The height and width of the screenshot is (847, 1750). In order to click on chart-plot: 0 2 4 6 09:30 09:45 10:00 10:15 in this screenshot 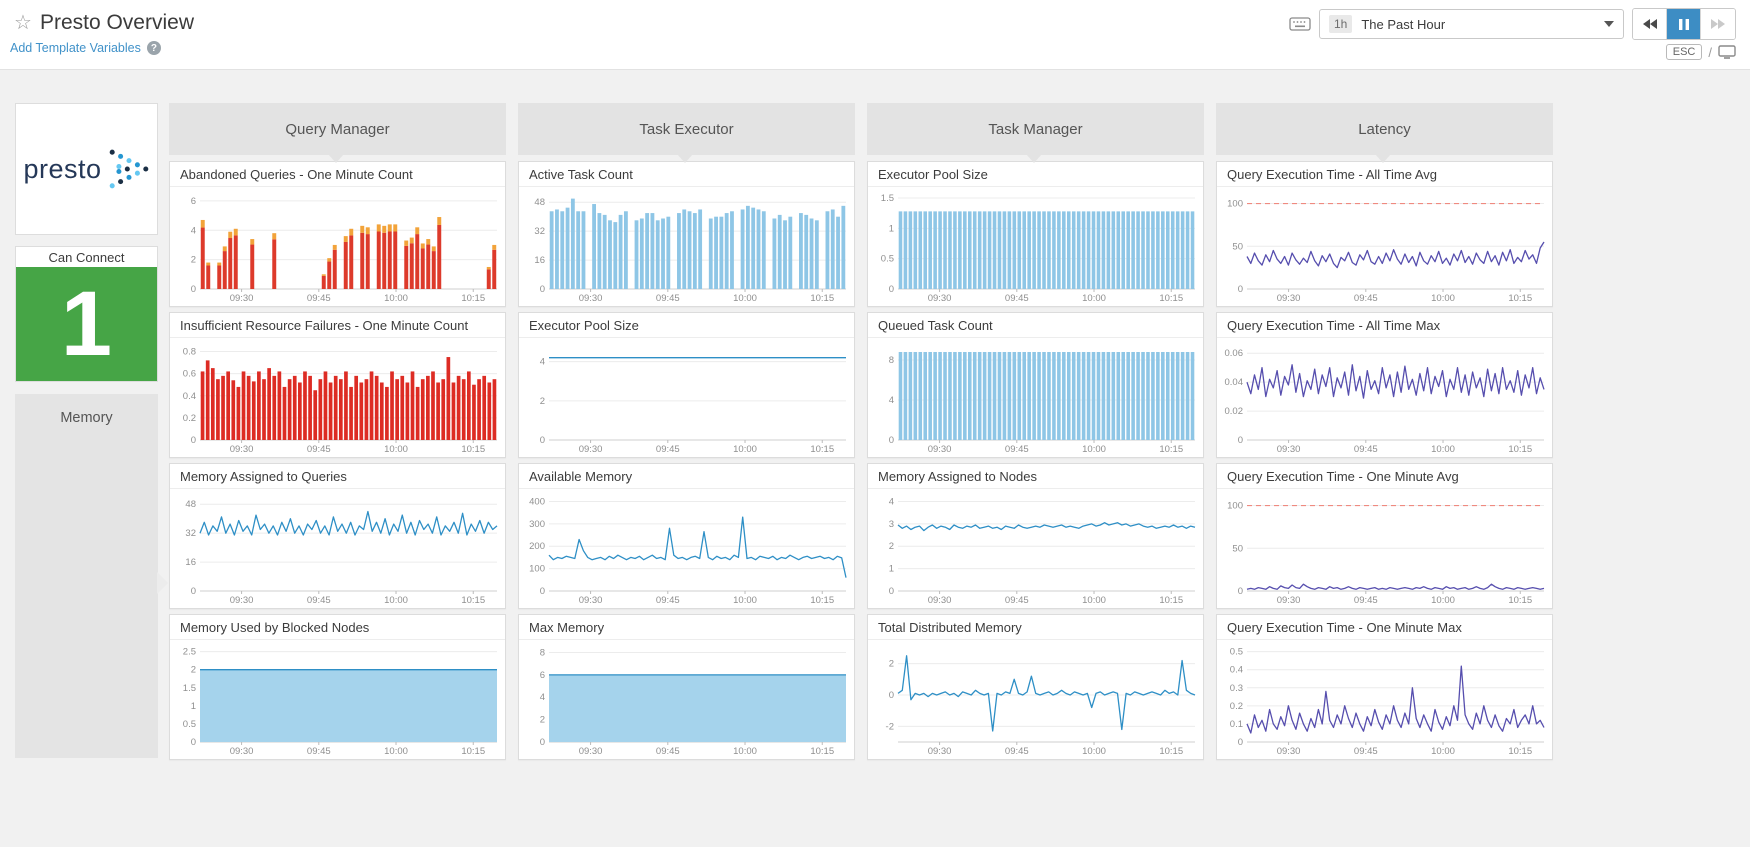, I will do `click(337, 246)`.